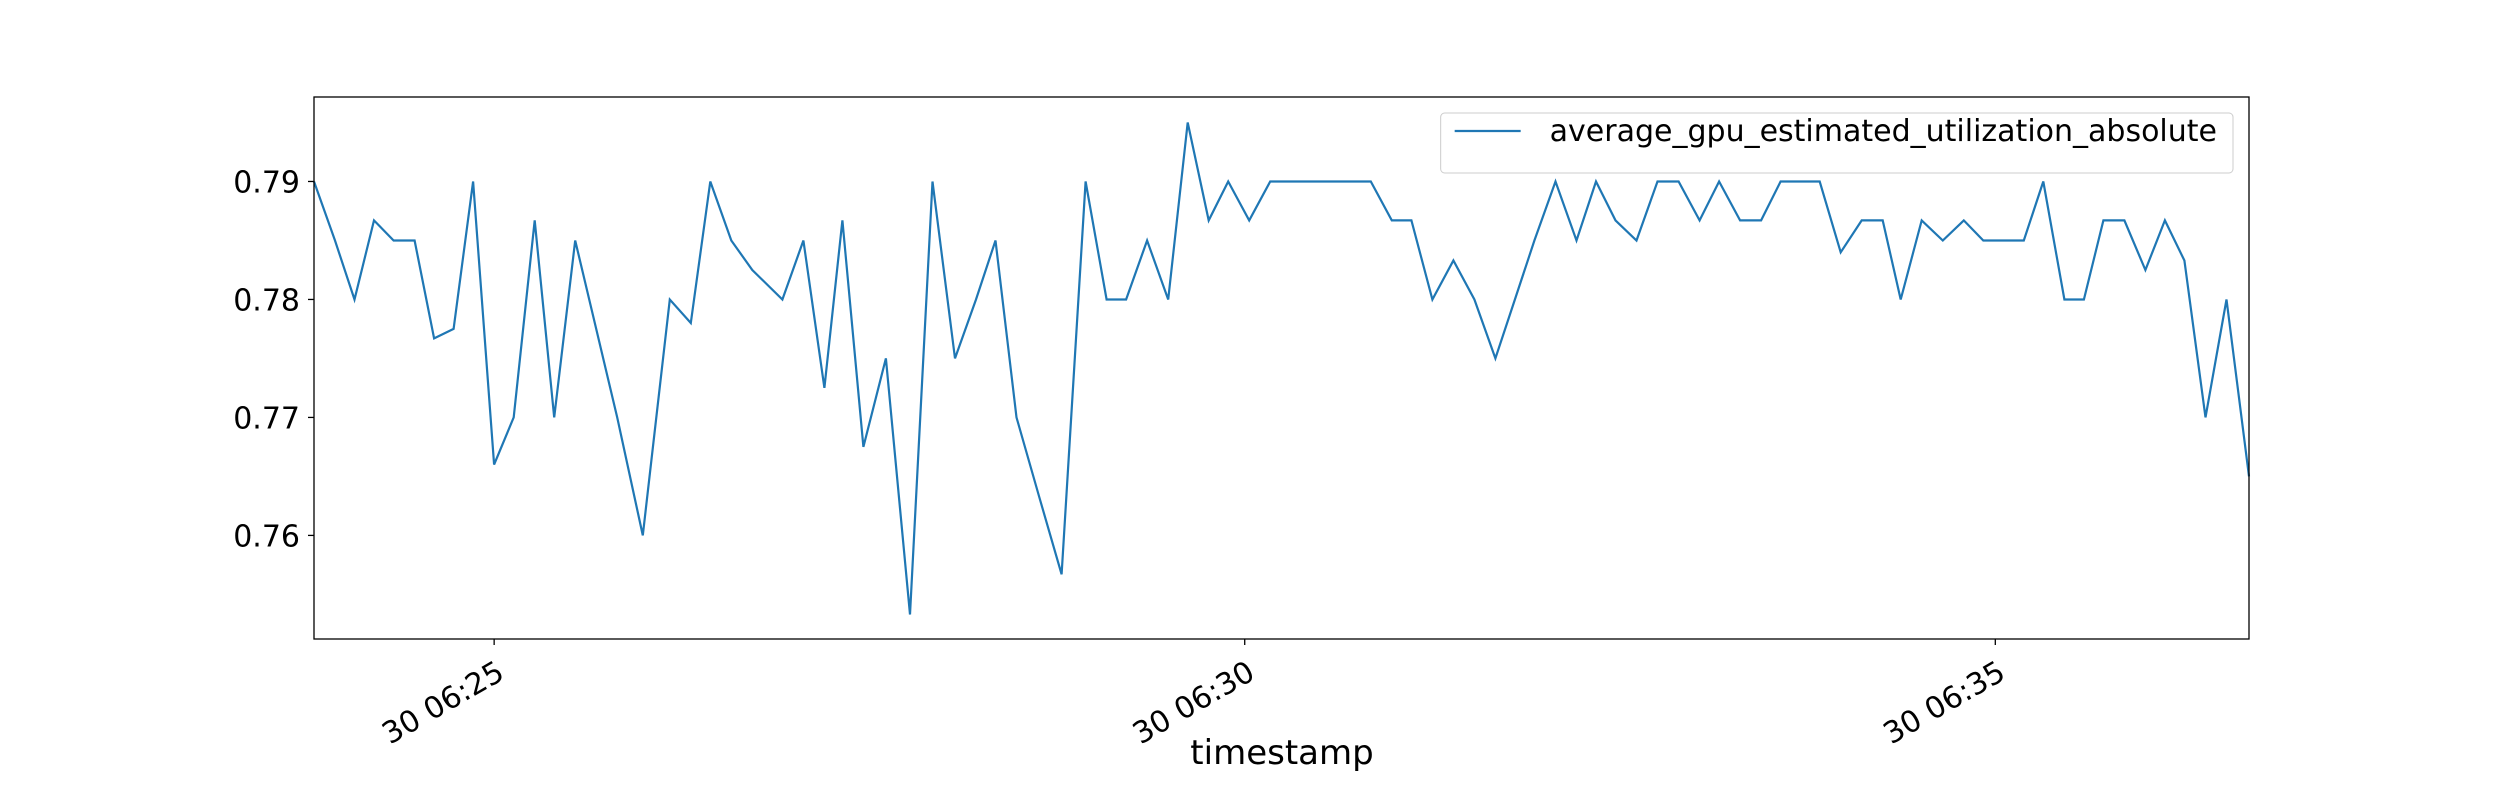  What do you see at coordinates (266, 182) in the screenshot?
I see `y-tick-label: 0.79` at bounding box center [266, 182].